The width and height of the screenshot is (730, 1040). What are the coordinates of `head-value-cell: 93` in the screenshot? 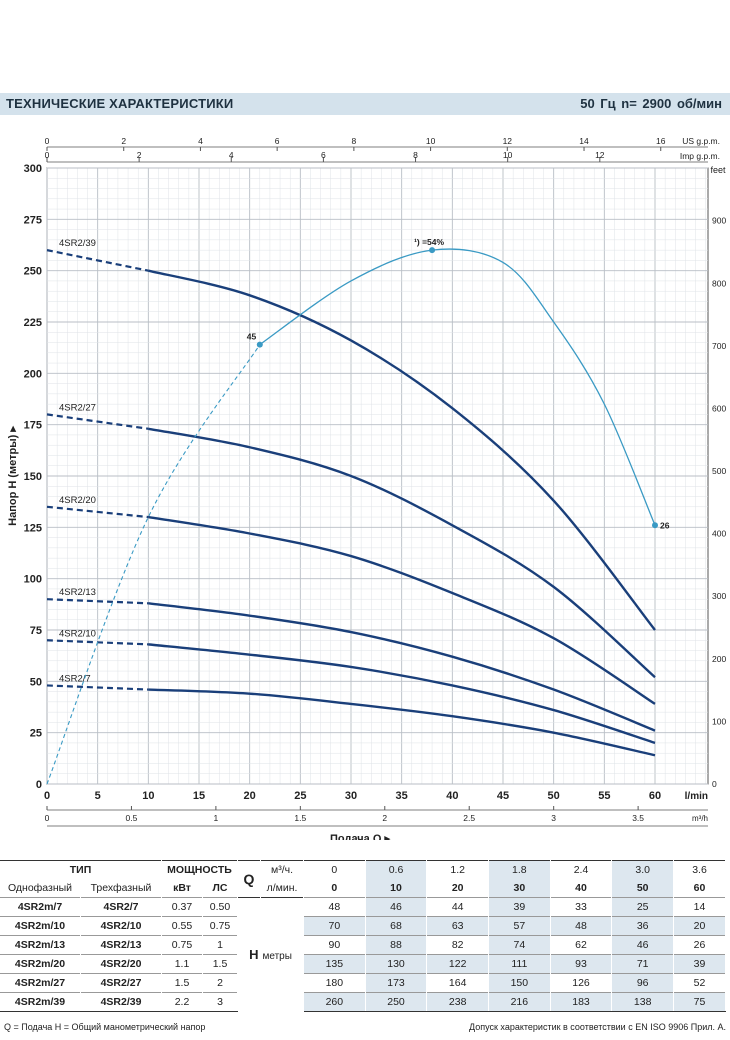 It's located at (581, 964).